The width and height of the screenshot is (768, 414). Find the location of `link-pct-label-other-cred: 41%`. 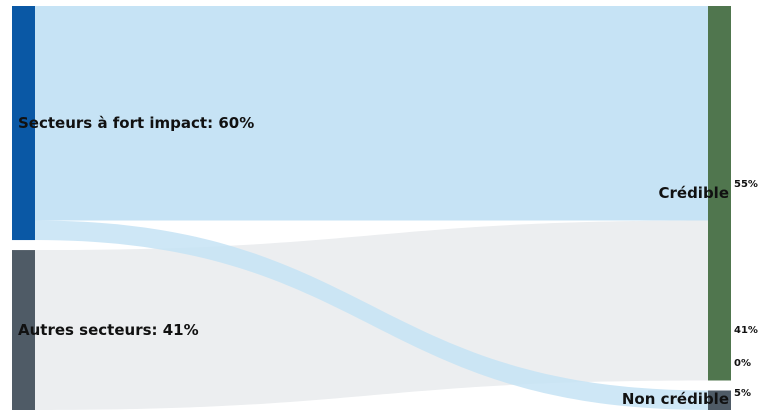

link-pct-label-other-cred: 41% is located at coordinates (746, 330).